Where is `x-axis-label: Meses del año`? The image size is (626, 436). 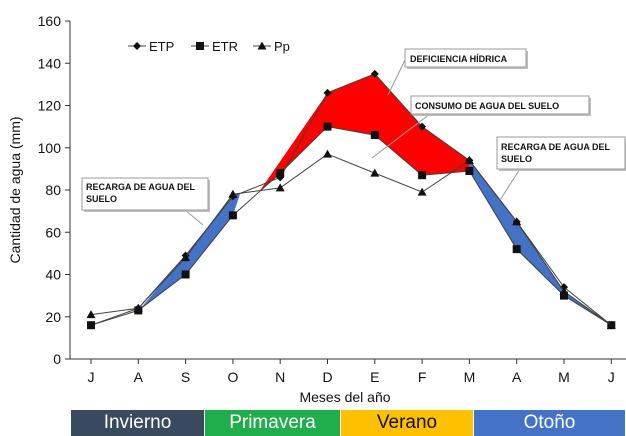 x-axis-label: Meses del año is located at coordinates (344, 397).